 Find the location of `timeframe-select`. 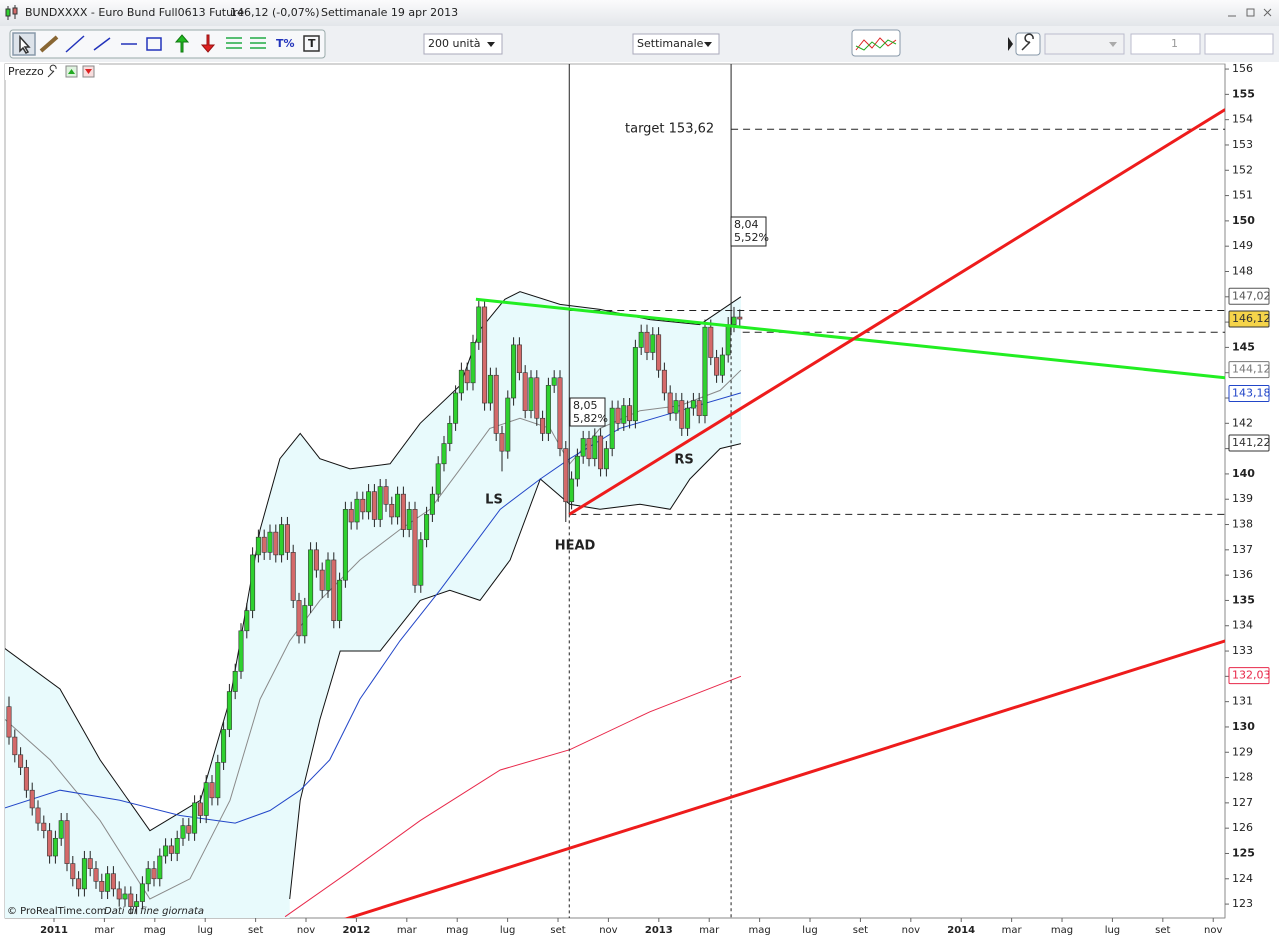

timeframe-select is located at coordinates (676, 44).